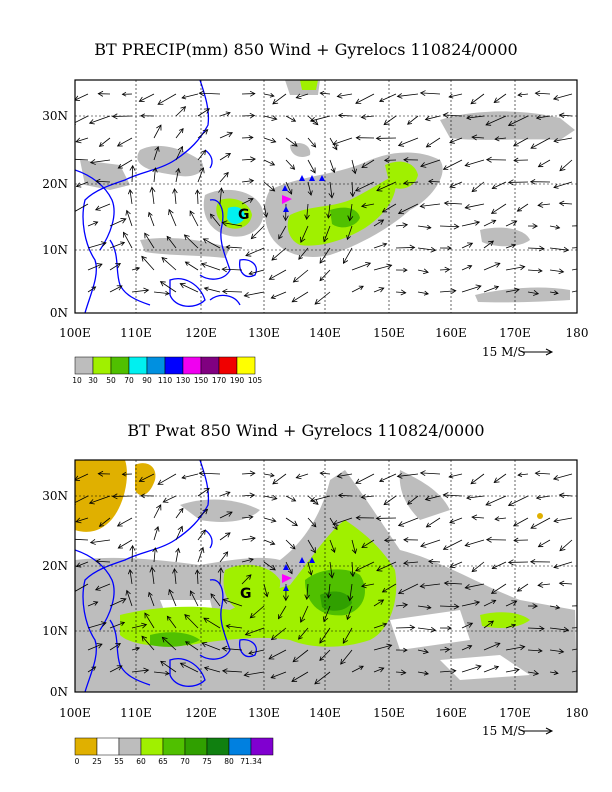 Image resolution: width=612 pixels, height=792 pixels. I want to click on svg-text: 160E, so click(451, 333).